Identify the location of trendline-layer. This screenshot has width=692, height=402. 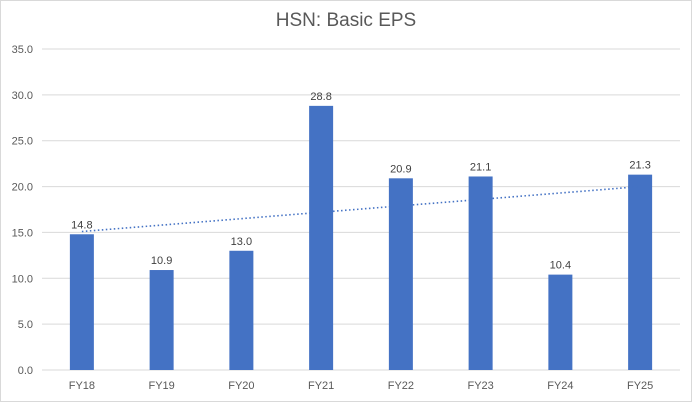
(361, 209).